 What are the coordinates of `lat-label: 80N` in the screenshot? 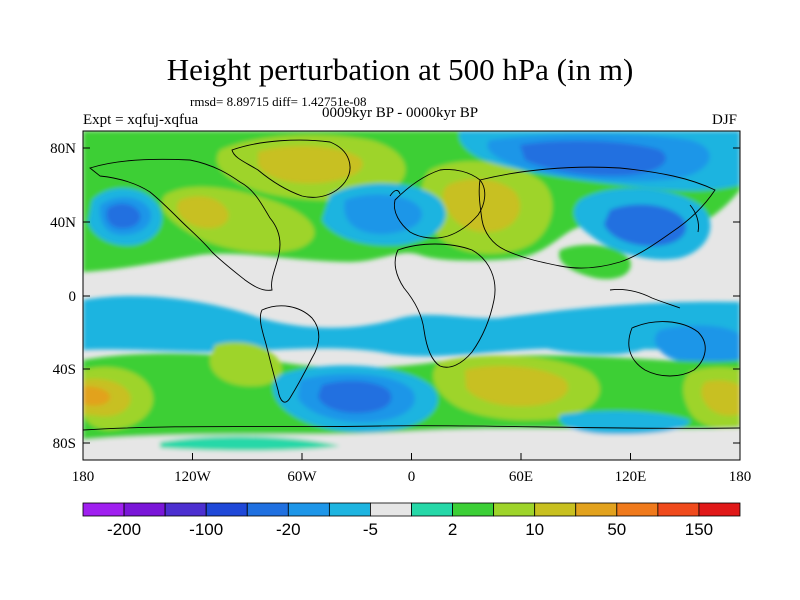 It's located at (63, 149).